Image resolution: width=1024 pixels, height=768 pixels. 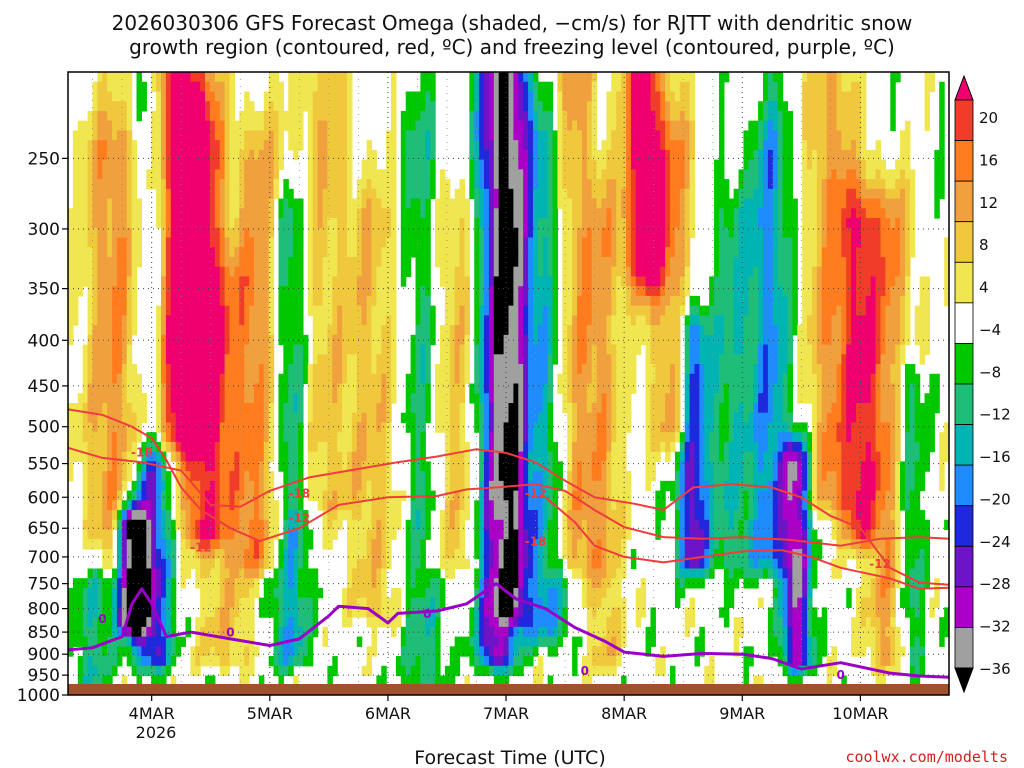 What do you see at coordinates (44, 529) in the screenshot?
I see `y-tick-label: 650` at bounding box center [44, 529].